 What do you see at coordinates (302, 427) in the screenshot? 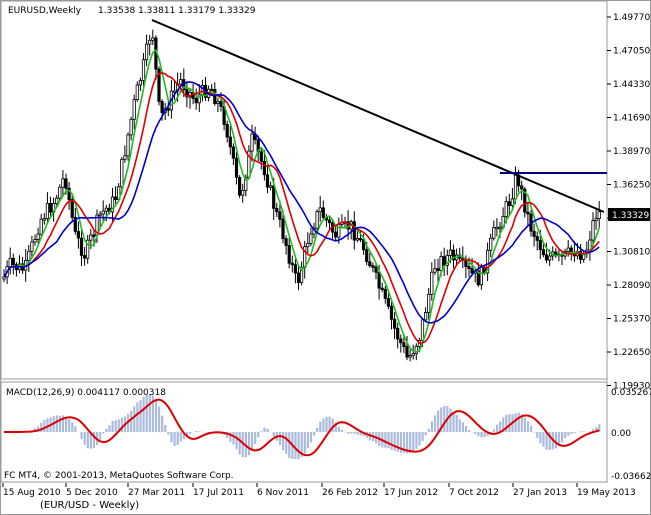
I see `macd-signal-line` at bounding box center [302, 427].